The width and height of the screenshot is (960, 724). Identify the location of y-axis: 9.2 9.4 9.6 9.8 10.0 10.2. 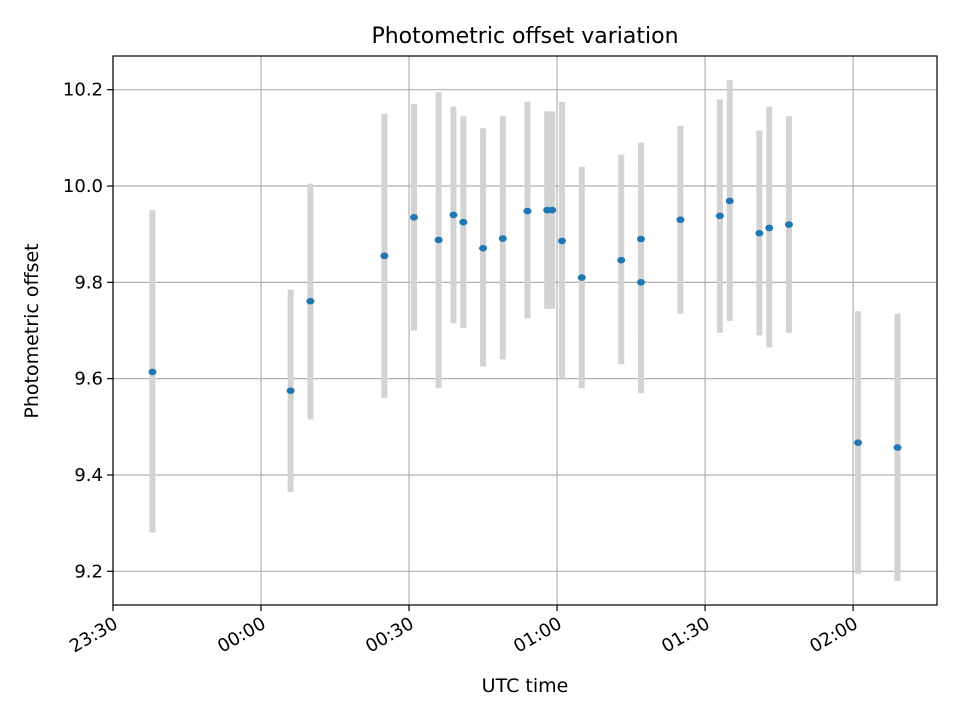
(88, 331).